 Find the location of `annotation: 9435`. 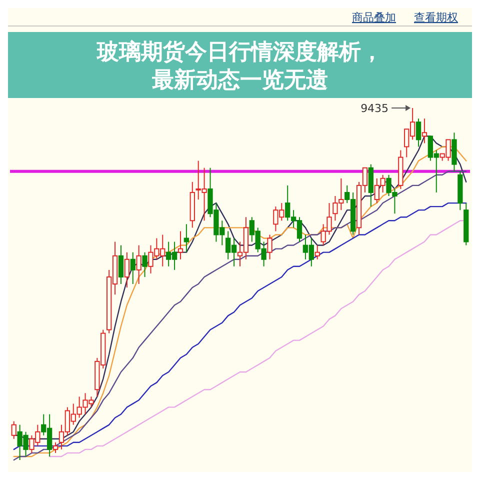

annotation: 9435 is located at coordinates (374, 108).